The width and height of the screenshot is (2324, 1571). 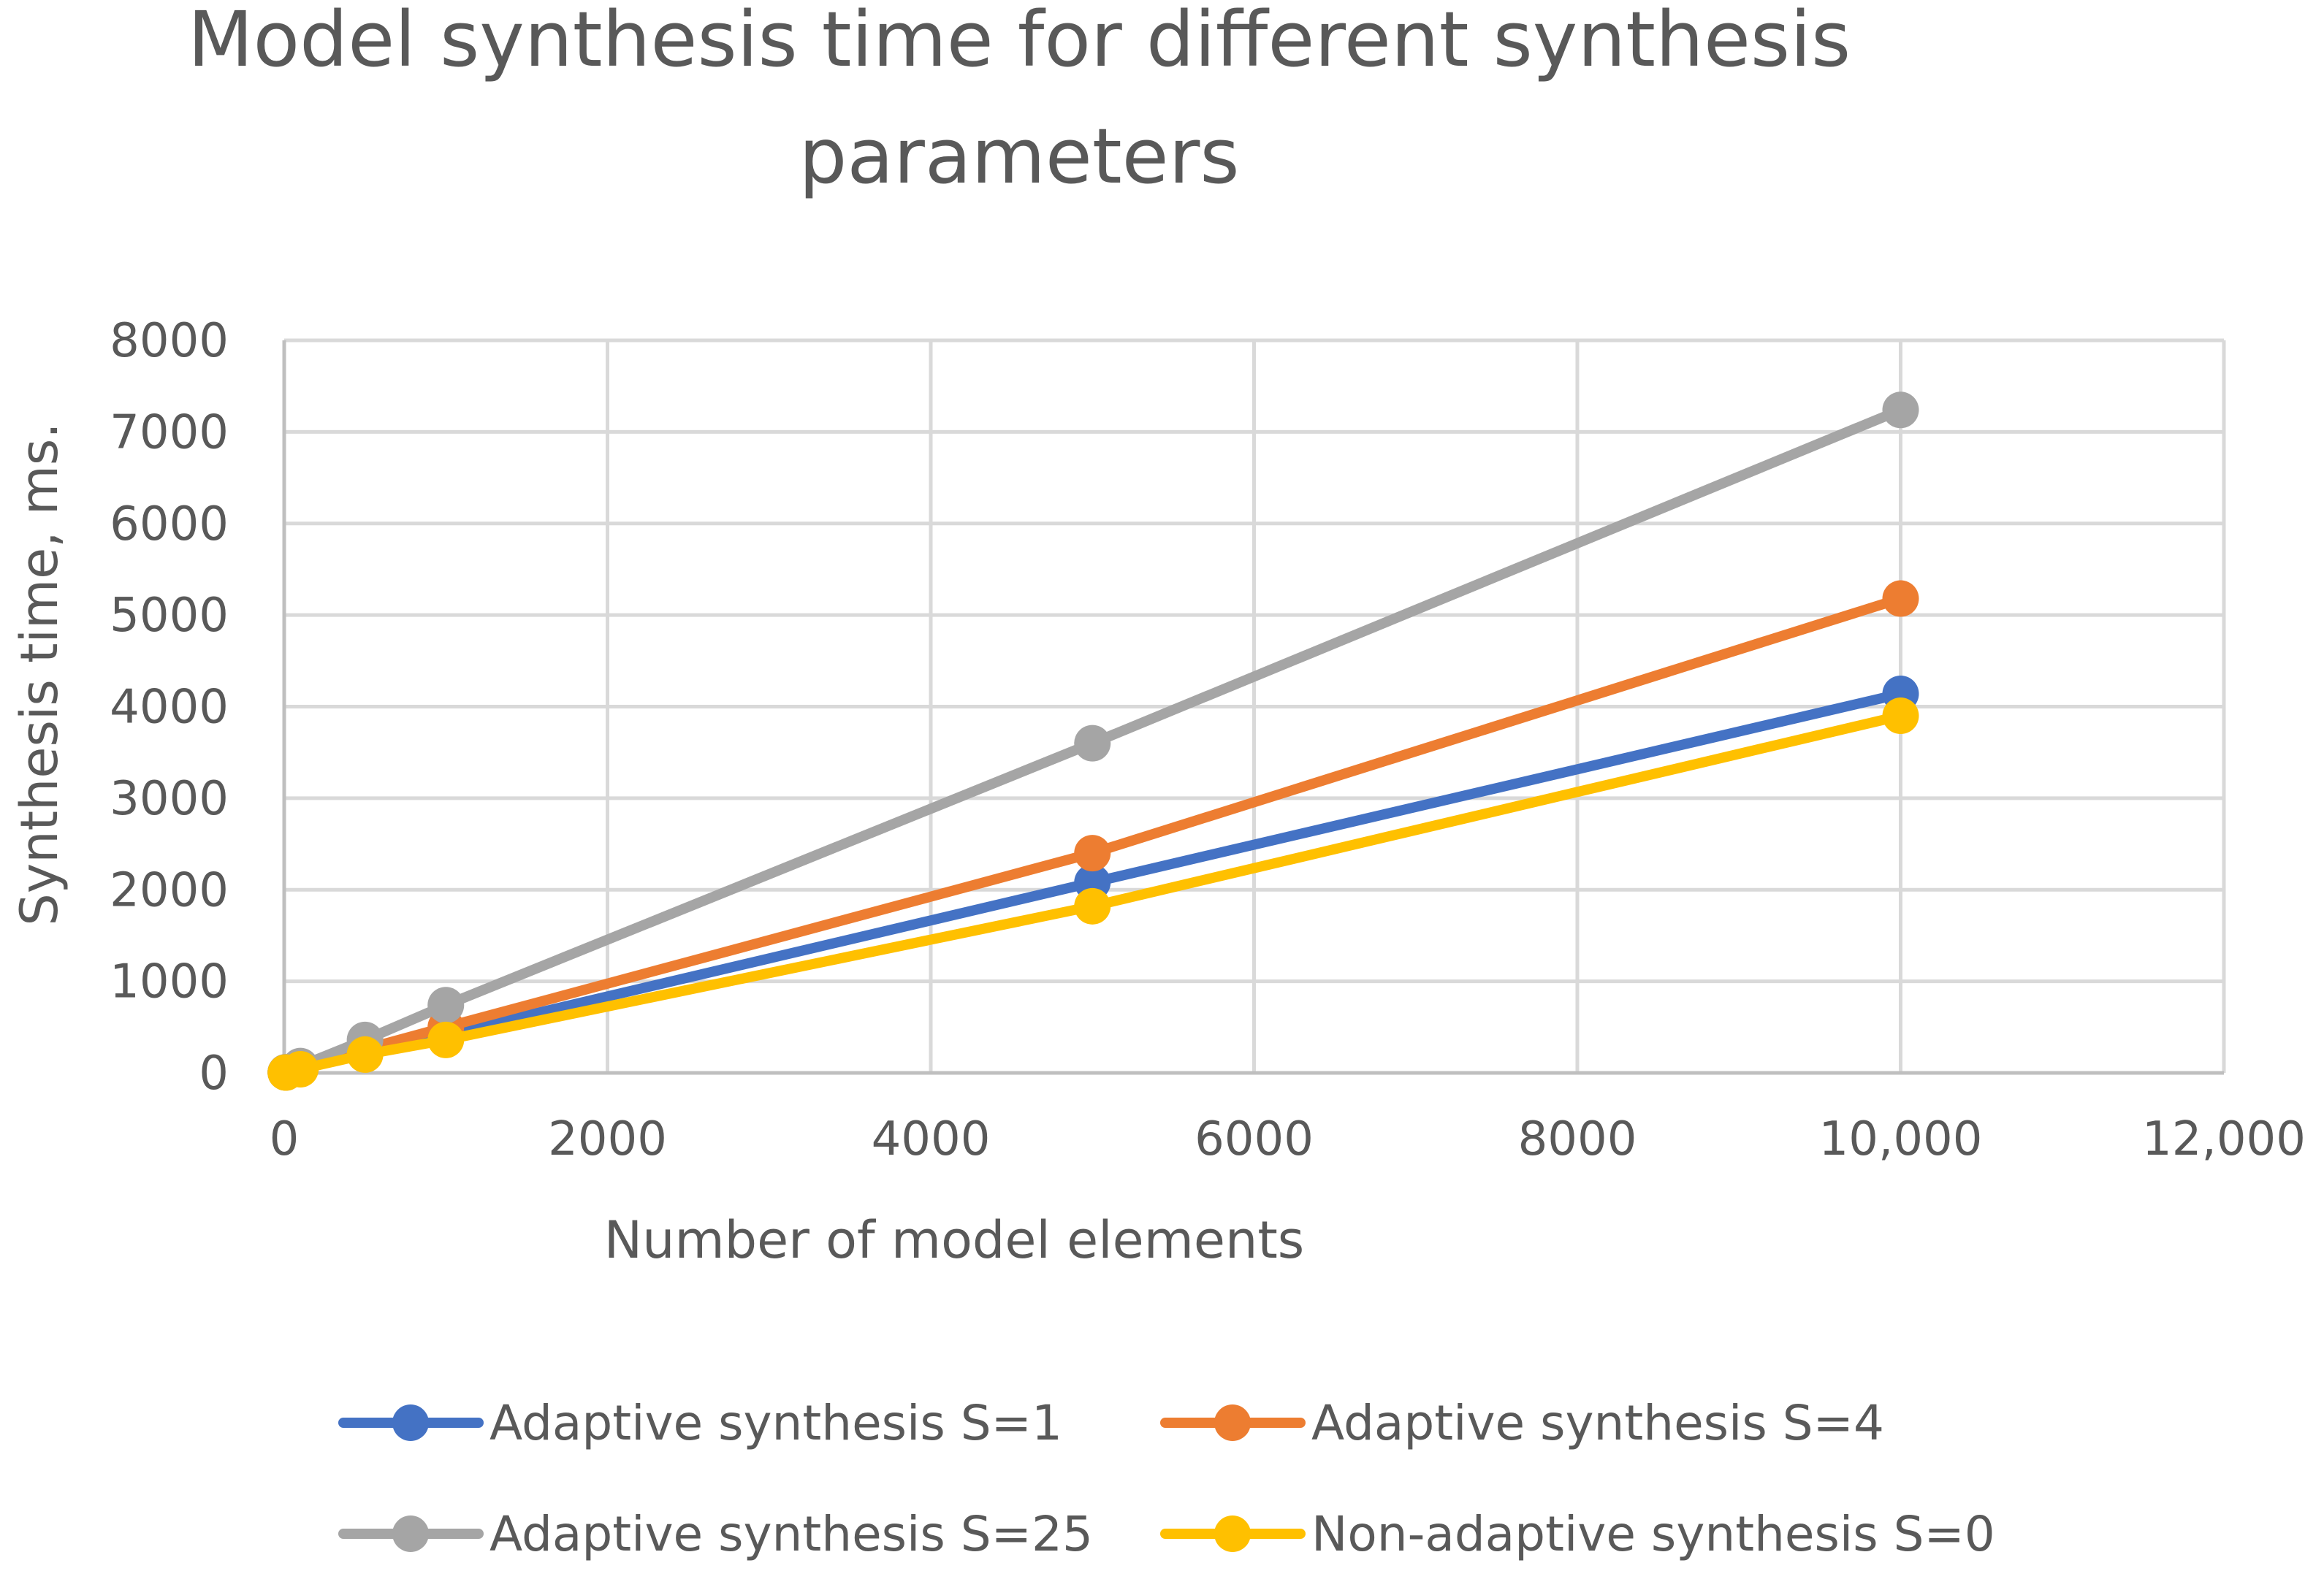 What do you see at coordinates (170, 341) in the screenshot?
I see `y-tick-label: 8000` at bounding box center [170, 341].